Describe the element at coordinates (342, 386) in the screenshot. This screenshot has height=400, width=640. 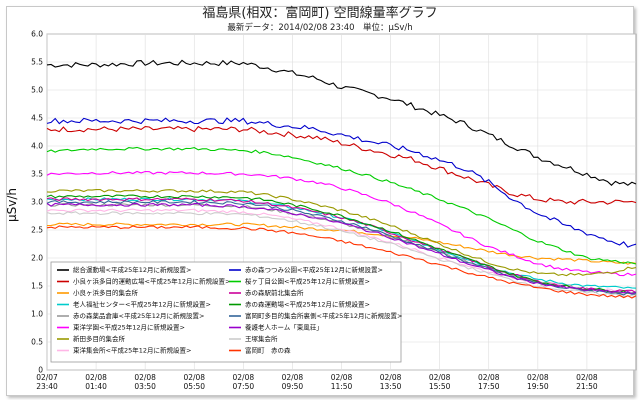
I see `x-tick-time: 11:50` at that location.